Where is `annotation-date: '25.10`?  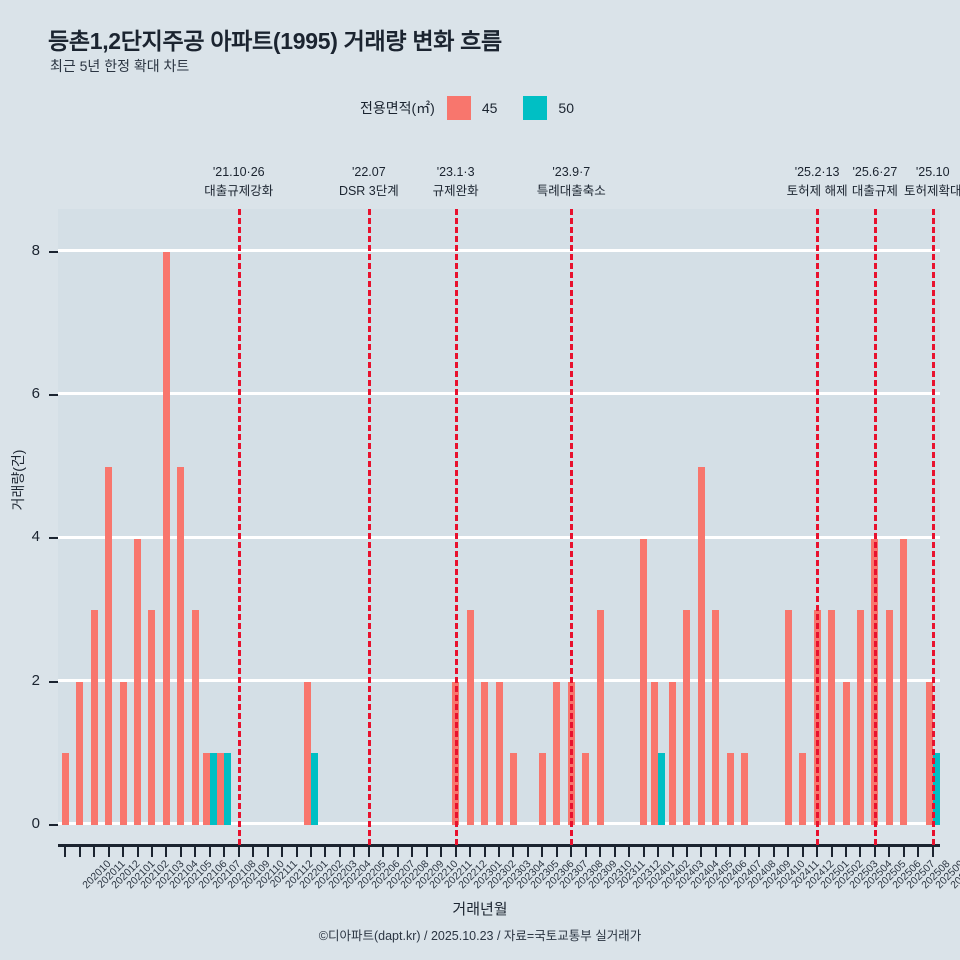
annotation-date: '25.10 is located at coordinates (932, 172).